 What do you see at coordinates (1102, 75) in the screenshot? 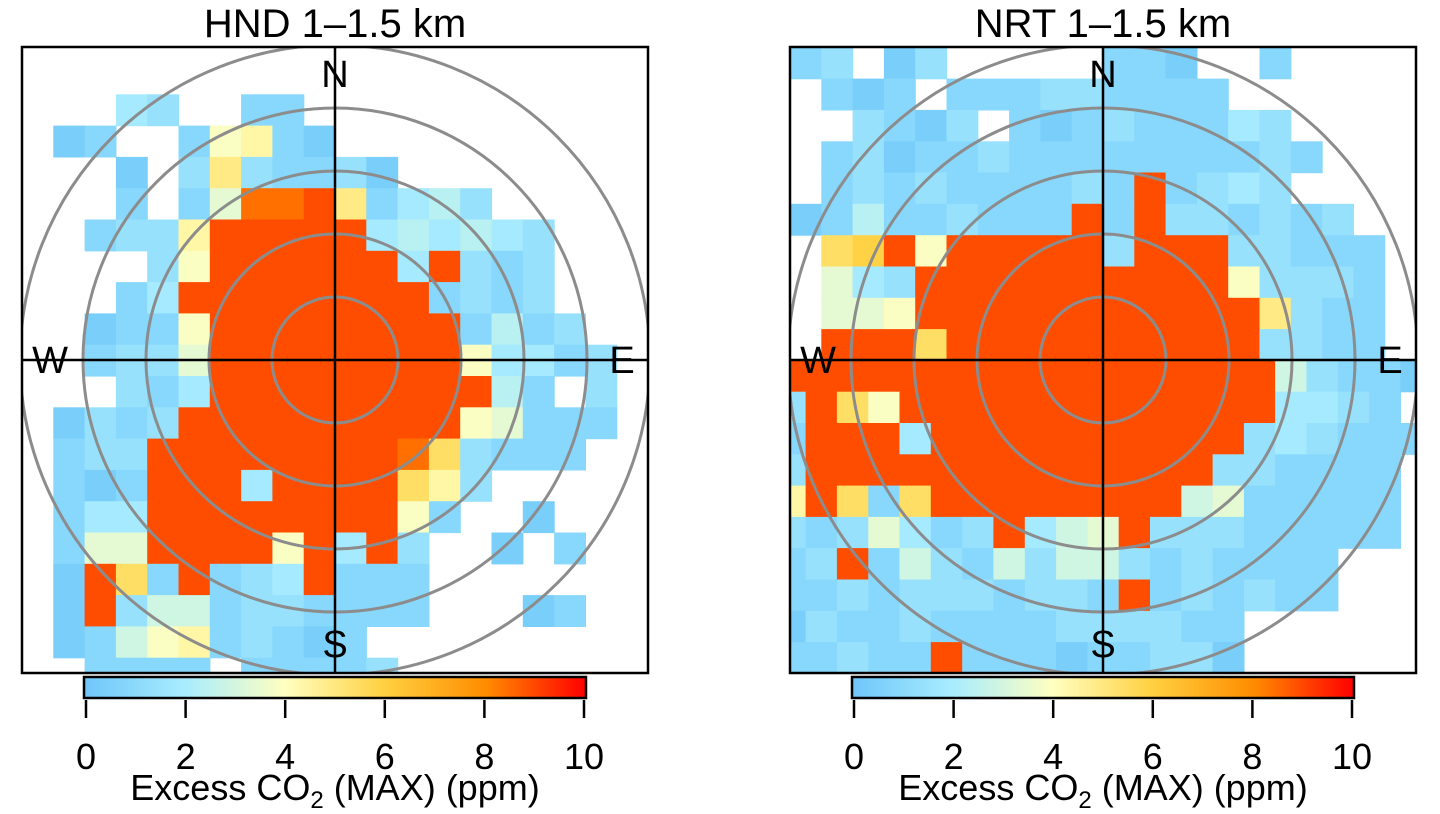
I see `compass-north-label: N` at bounding box center [1102, 75].